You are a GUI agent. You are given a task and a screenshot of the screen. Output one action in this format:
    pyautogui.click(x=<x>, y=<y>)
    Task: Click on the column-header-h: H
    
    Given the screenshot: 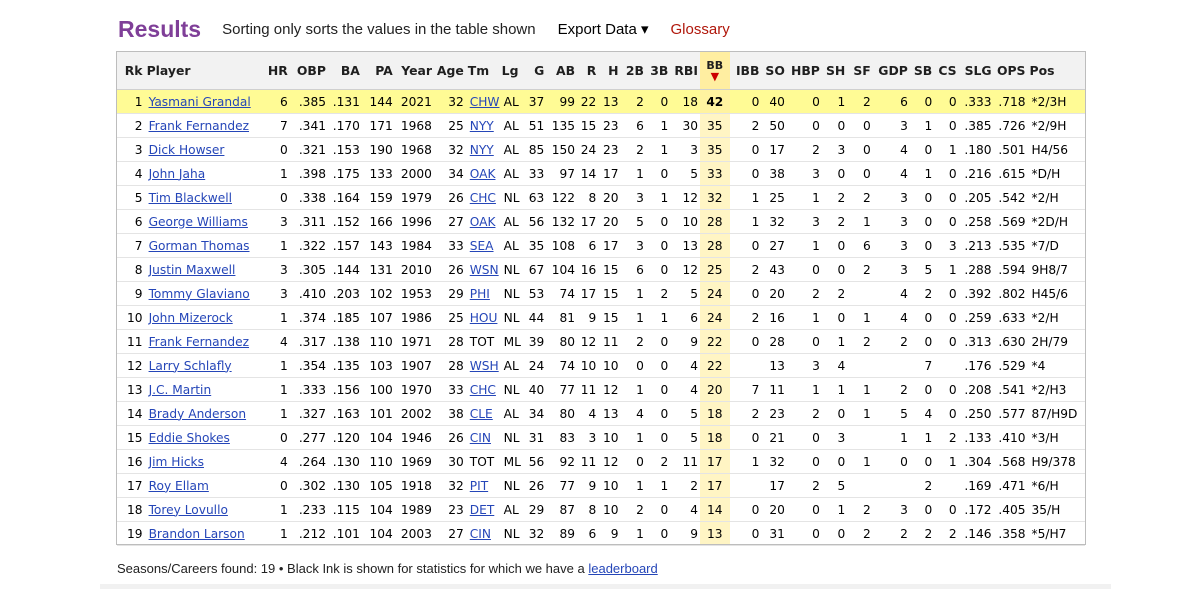 What is the action you would take?
    pyautogui.click(x=609, y=71)
    